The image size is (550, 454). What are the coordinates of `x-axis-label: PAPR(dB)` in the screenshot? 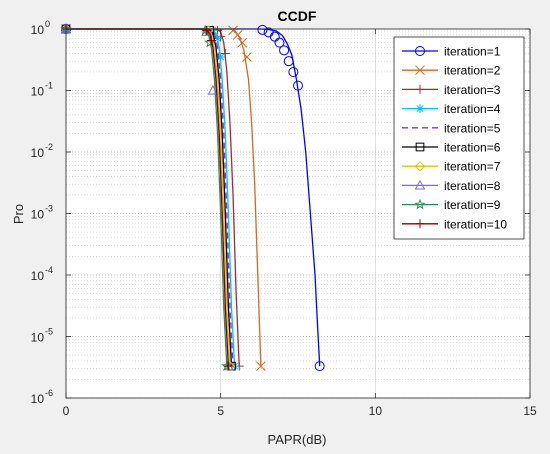 It's located at (297, 439).